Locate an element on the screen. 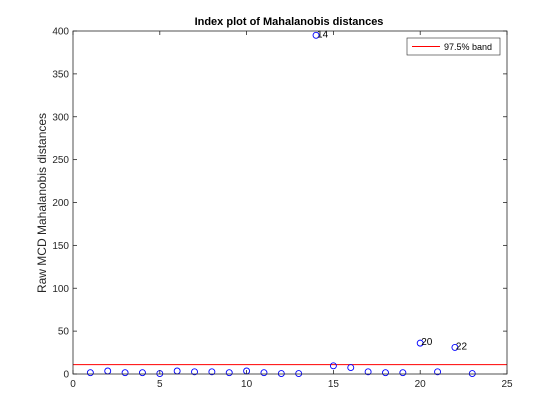 This screenshot has height=420, width=560. x-tick-label: 15 is located at coordinates (334, 384).